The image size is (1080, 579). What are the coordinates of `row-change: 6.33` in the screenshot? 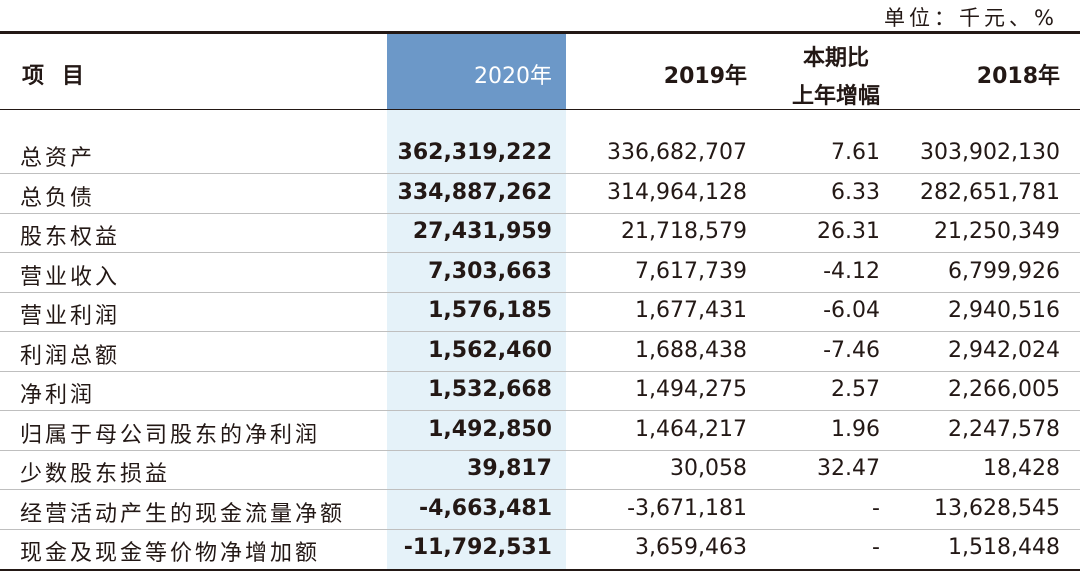 It's located at (855, 192).